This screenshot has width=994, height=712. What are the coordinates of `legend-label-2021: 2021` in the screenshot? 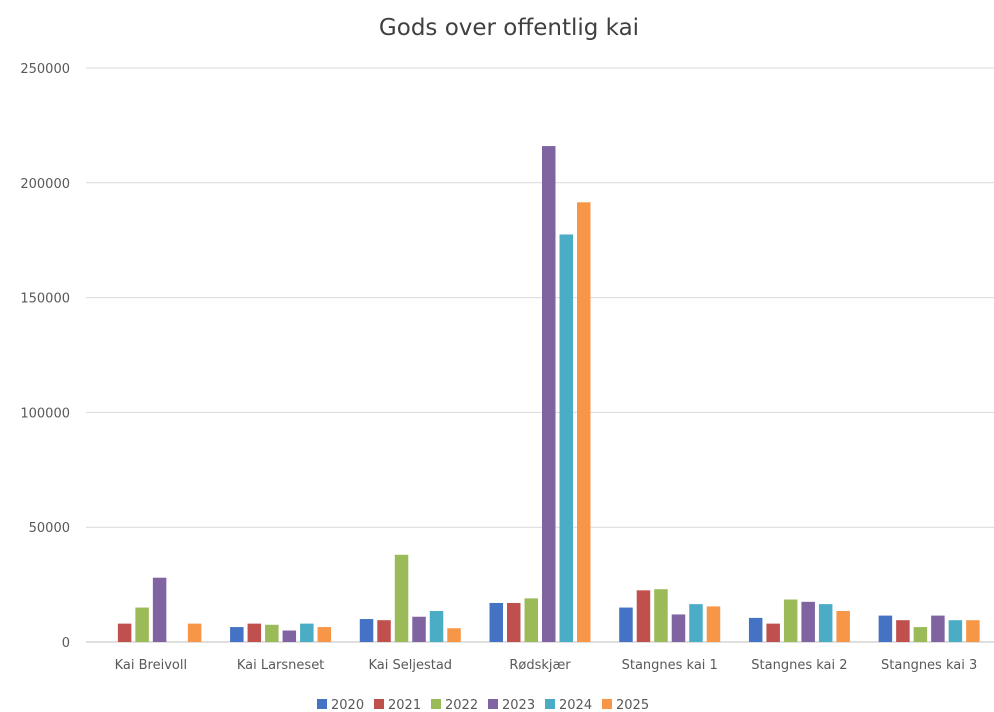 It's located at (404, 705).